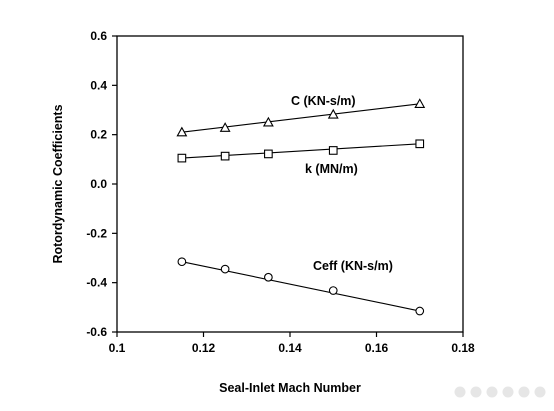 The height and width of the screenshot is (411, 554). Describe the element at coordinates (204, 348) in the screenshot. I see `x-tick-label: 0.12` at that location.